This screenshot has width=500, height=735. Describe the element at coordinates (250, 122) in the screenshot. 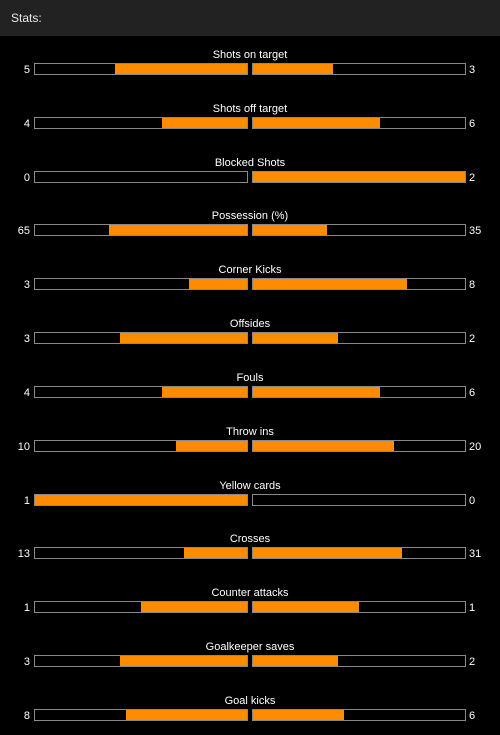

I see `stat-row: Shots off target 4 6` at that location.